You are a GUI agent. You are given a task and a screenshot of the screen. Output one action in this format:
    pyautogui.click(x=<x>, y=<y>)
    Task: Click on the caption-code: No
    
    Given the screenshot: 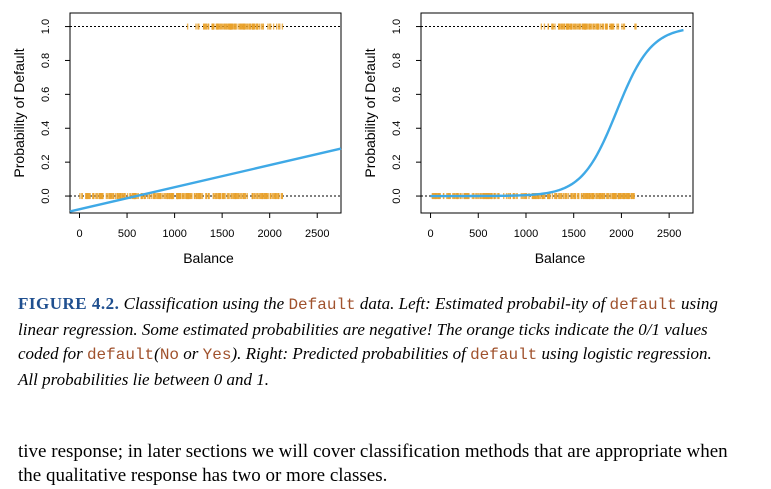 What is the action you would take?
    pyautogui.click(x=169, y=355)
    